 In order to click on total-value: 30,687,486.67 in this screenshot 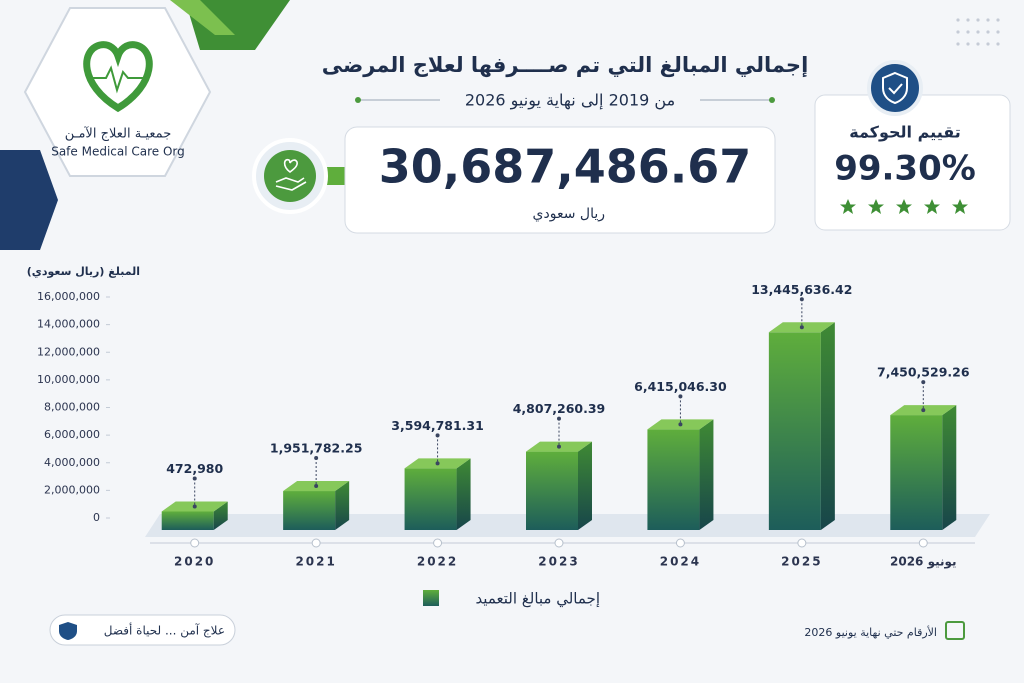, I will do `click(565, 167)`.